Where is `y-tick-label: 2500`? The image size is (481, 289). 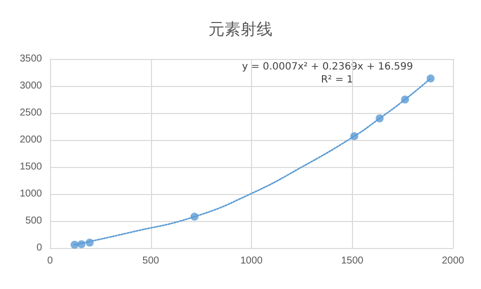 y-tick-label: 2500 is located at coordinates (31, 113).